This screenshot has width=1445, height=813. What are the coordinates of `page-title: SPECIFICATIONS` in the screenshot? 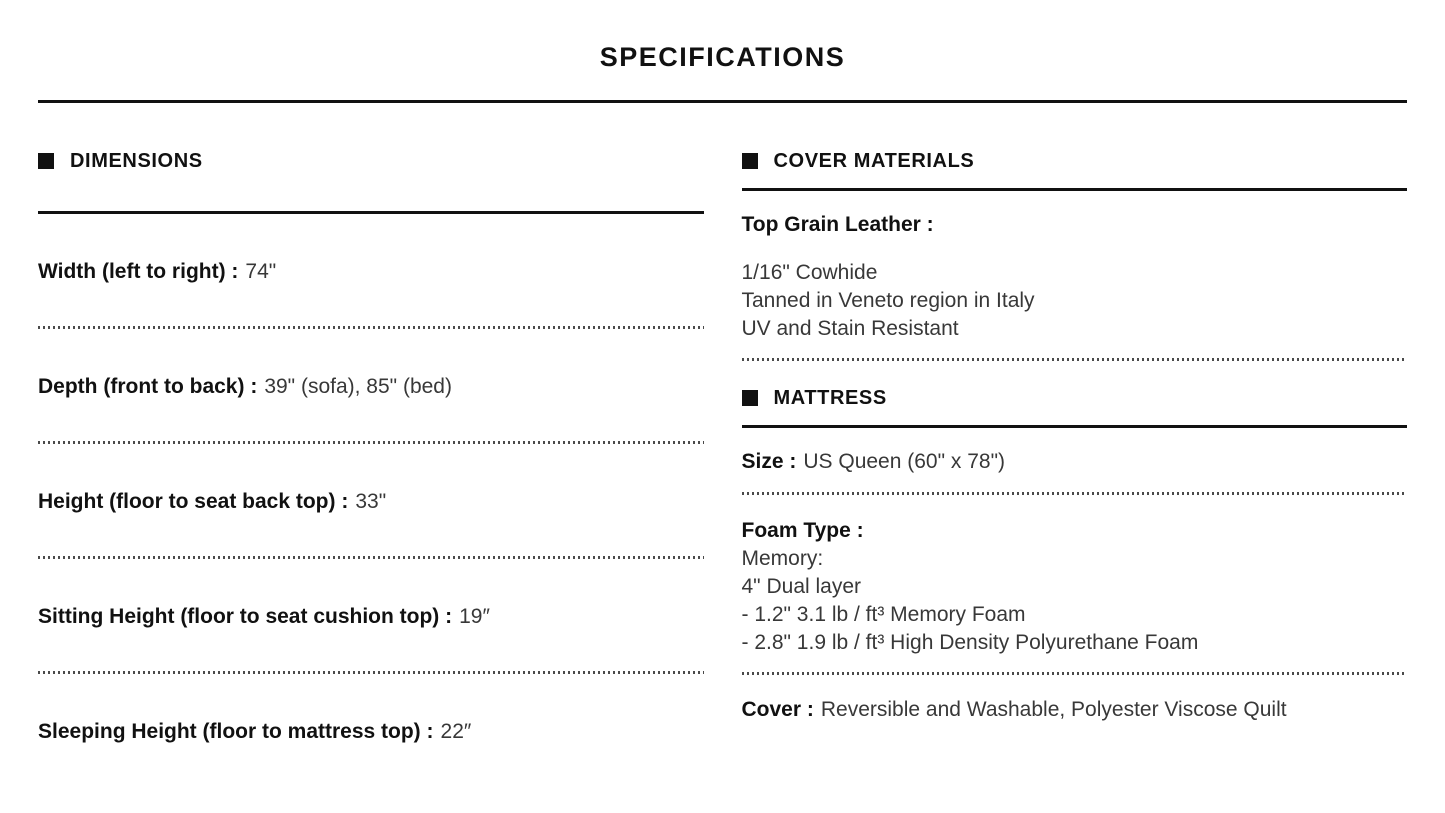 It's located at (722, 57).